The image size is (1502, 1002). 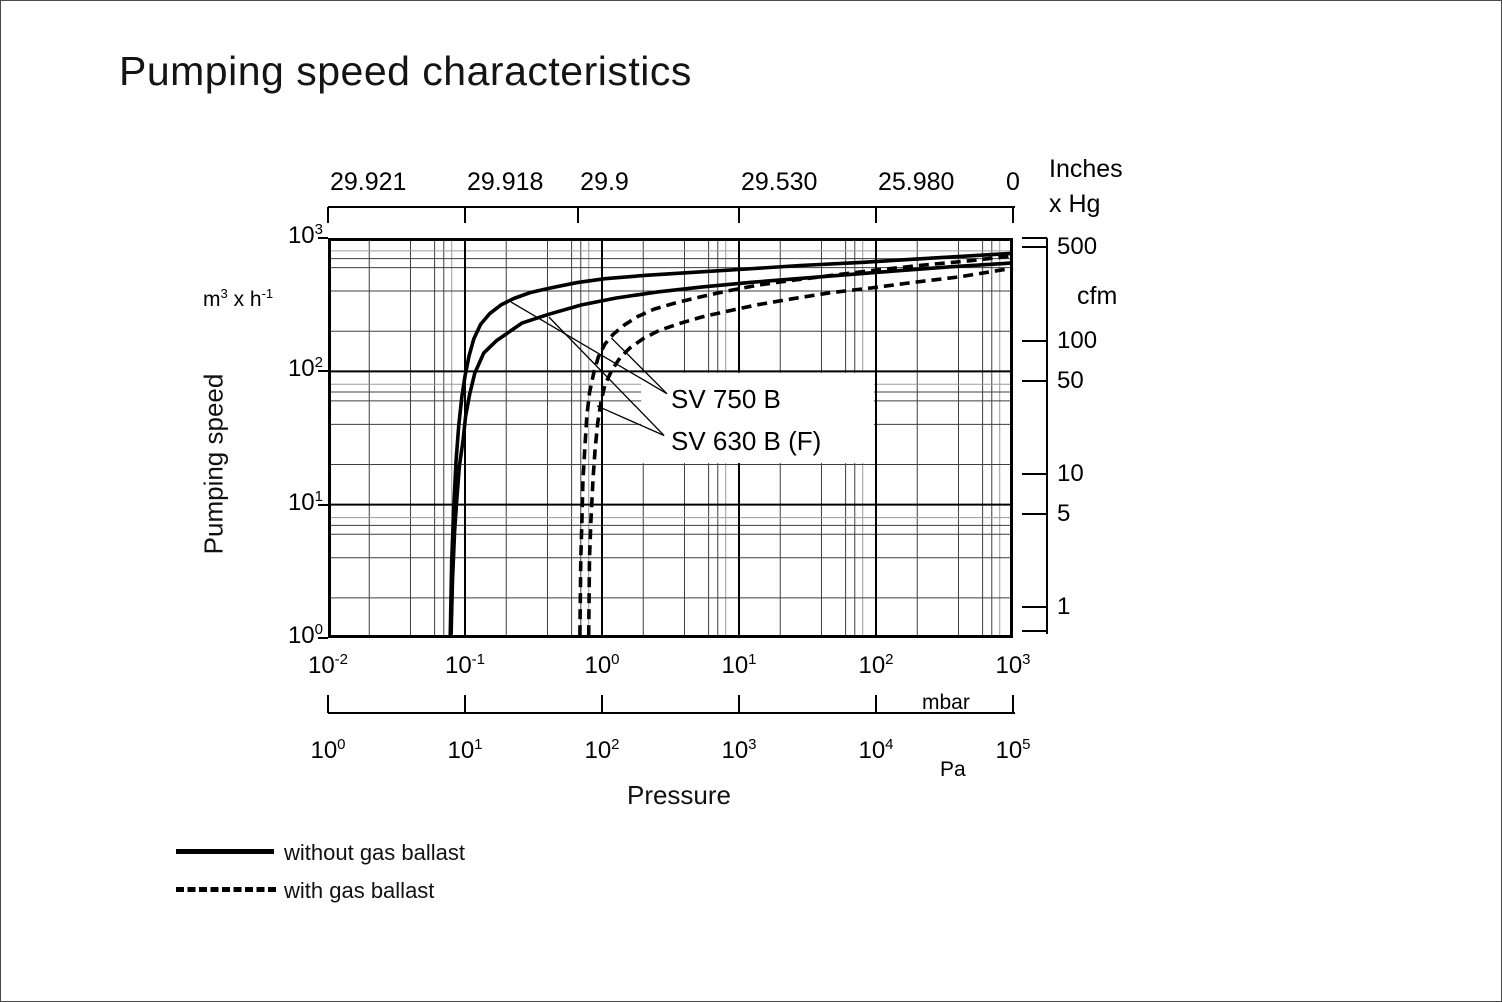 I want to click on y-unit-sup1: 3, so click(x=224, y=293).